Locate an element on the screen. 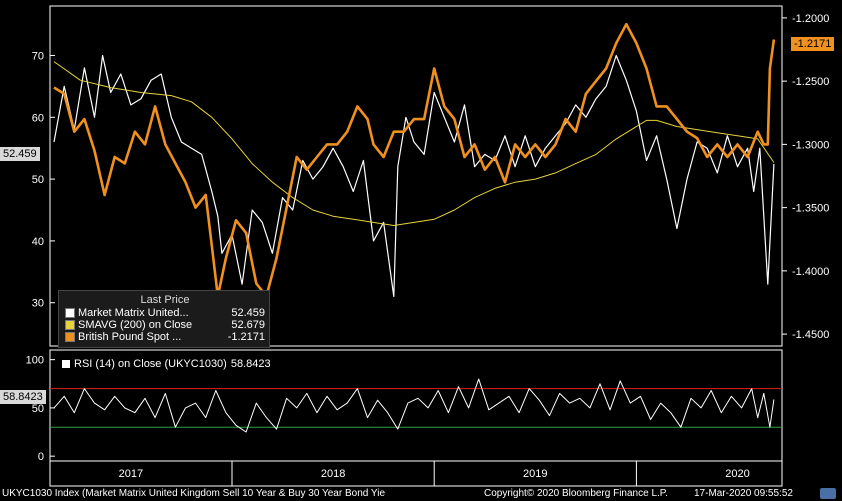 The height and width of the screenshot is (501, 842). time-axis: 2017 2018 2019 2020 is located at coordinates (416, 473).